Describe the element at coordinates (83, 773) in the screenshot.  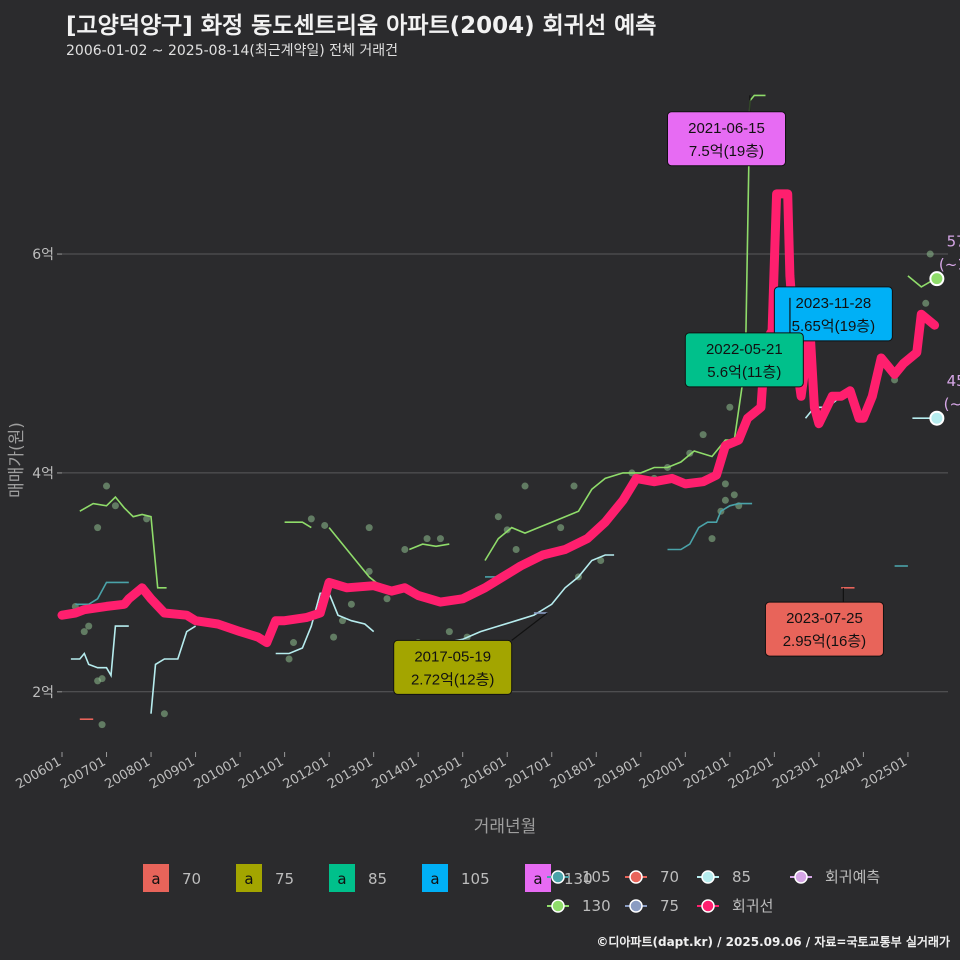
I see `x-tick-label: 200701` at that location.